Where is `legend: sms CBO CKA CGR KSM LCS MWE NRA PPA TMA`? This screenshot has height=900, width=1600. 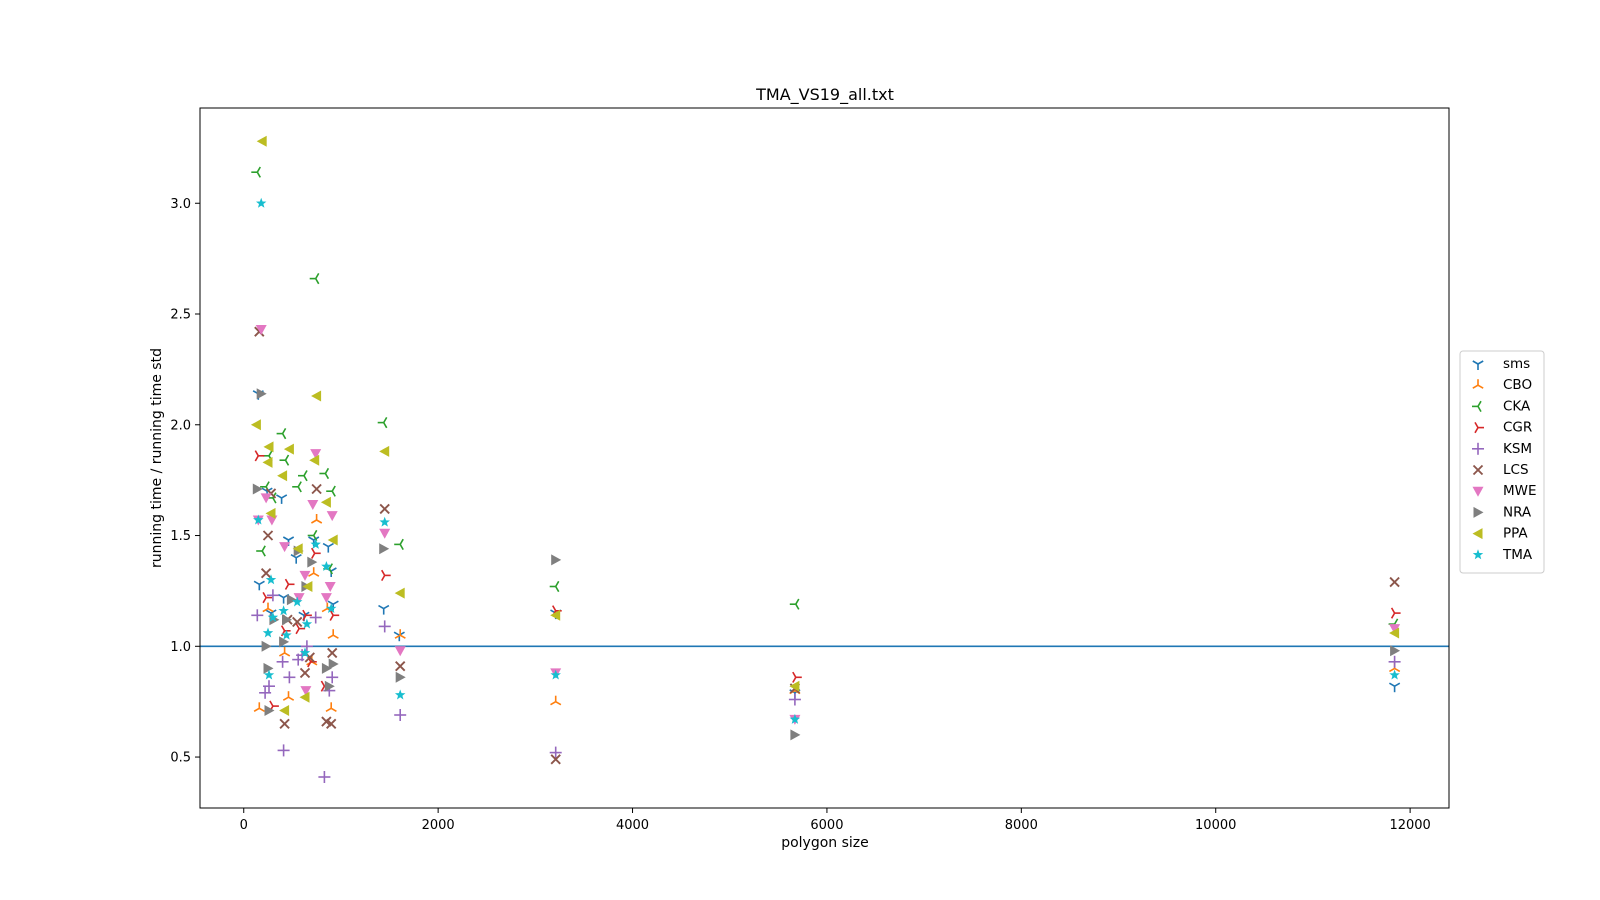
legend: sms CBO CKA CGR KSM LCS MWE NRA PPA TMA is located at coordinates (1502, 462).